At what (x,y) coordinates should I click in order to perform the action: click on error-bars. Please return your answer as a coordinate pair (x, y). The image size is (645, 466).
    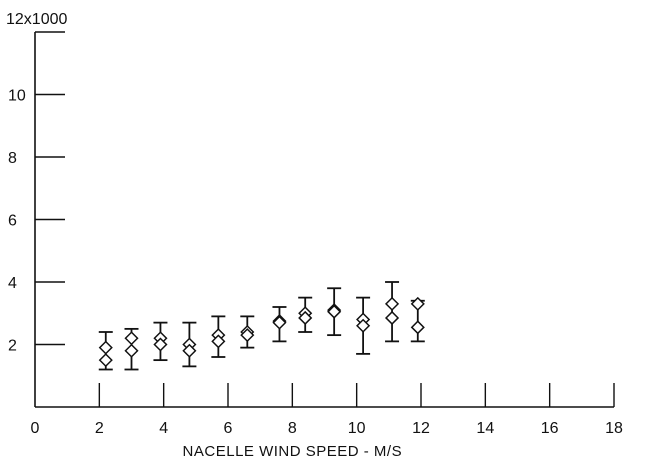
    Looking at the image, I should click on (261, 326).